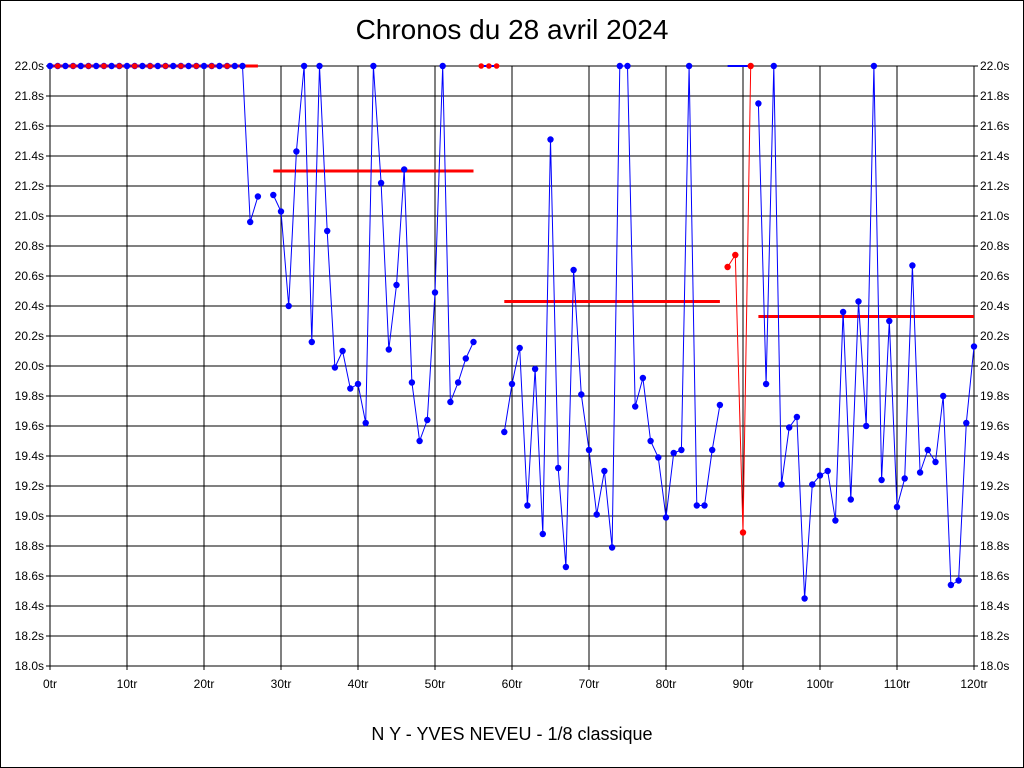 This screenshot has height=768, width=1024. I want to click on y-tick-label-right: 20.0s, so click(994, 366).